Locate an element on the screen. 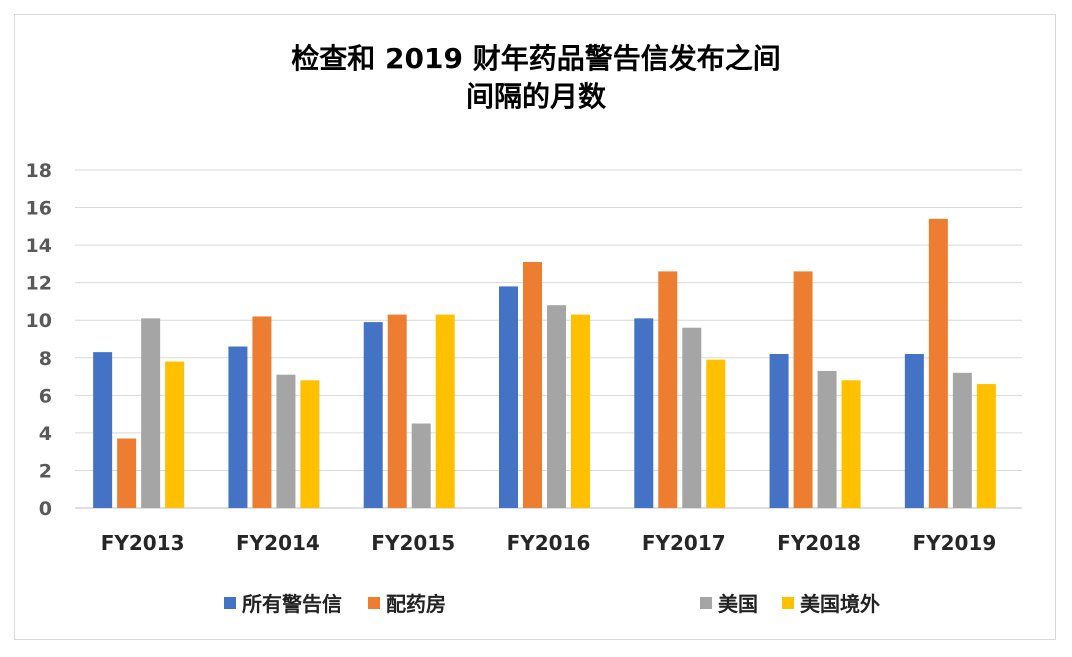 This screenshot has height=657, width=1072. y-tick-label: 10 is located at coordinates (39, 321).